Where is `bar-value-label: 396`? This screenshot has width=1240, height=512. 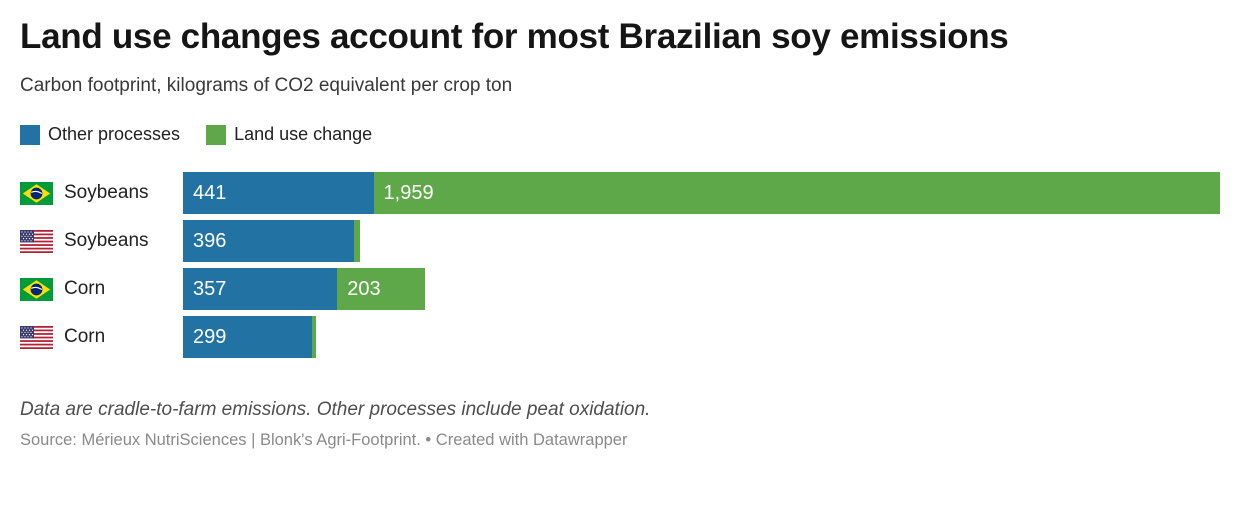
bar-value-label: 396 is located at coordinates (210, 240).